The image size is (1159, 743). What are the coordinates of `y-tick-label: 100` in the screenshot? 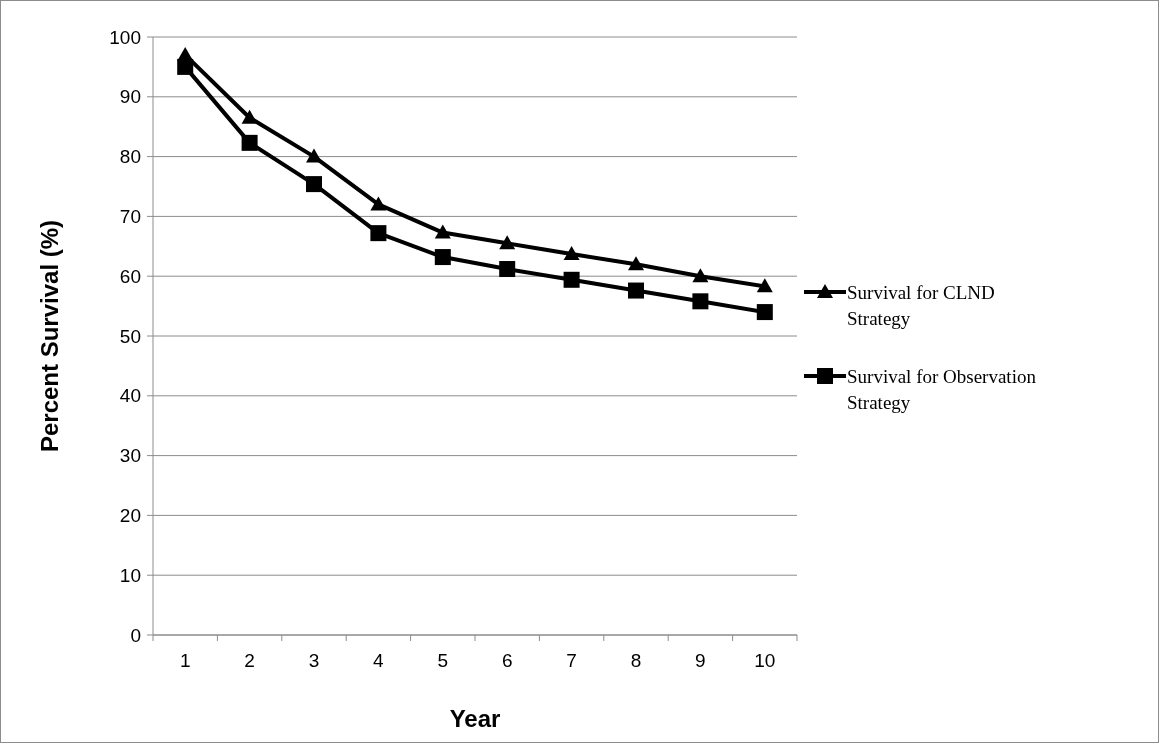 It's located at (125, 37).